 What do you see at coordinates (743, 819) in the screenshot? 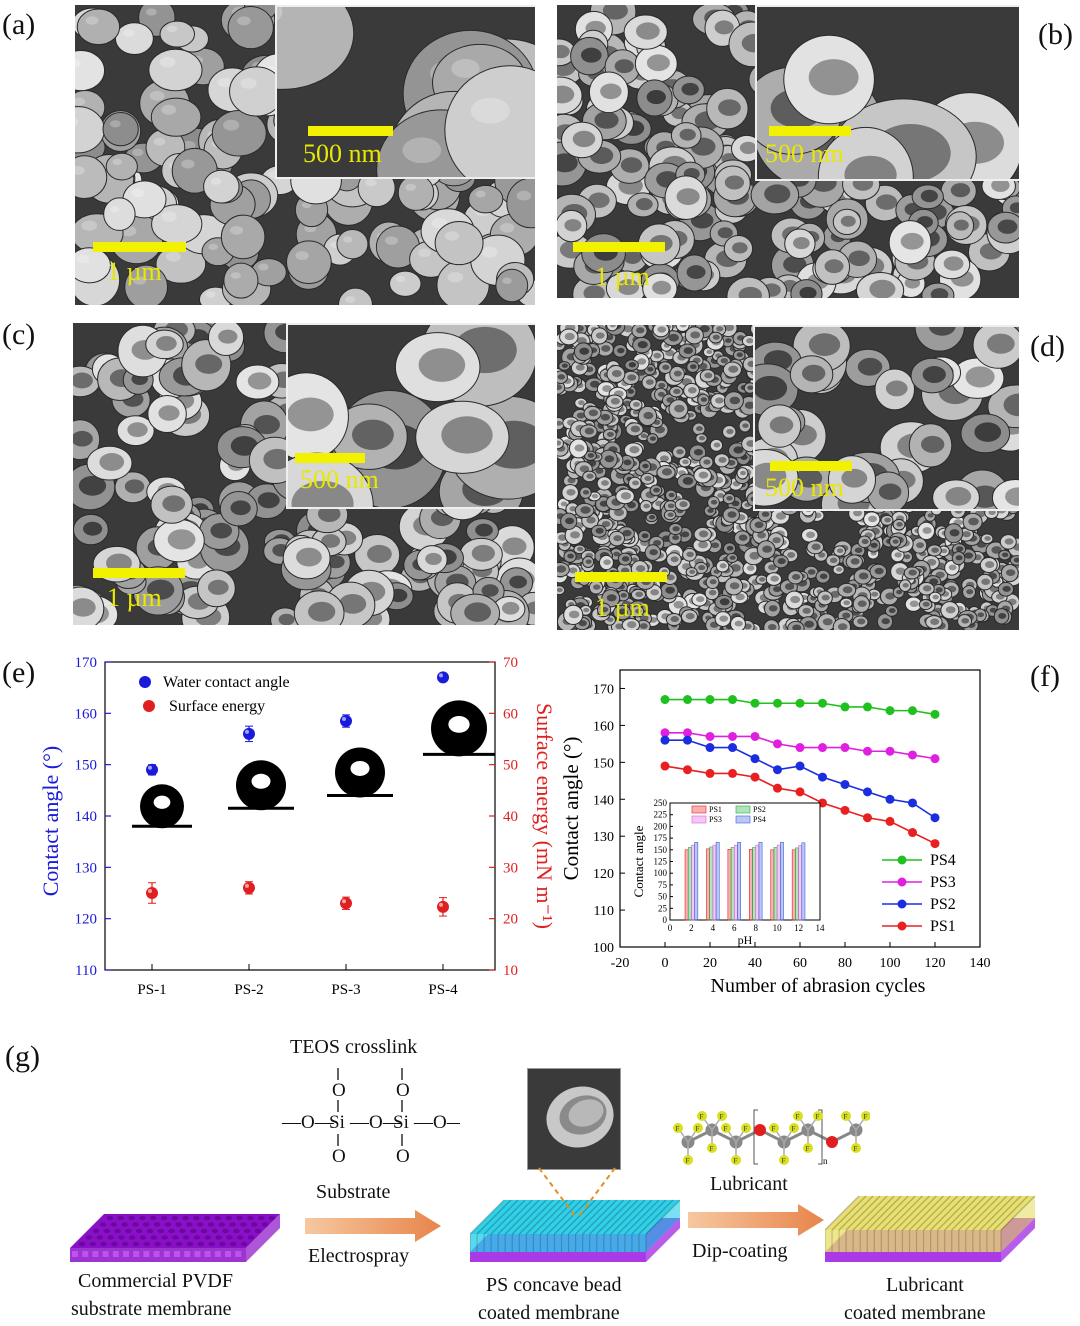
I see `inset-legend-swatch` at bounding box center [743, 819].